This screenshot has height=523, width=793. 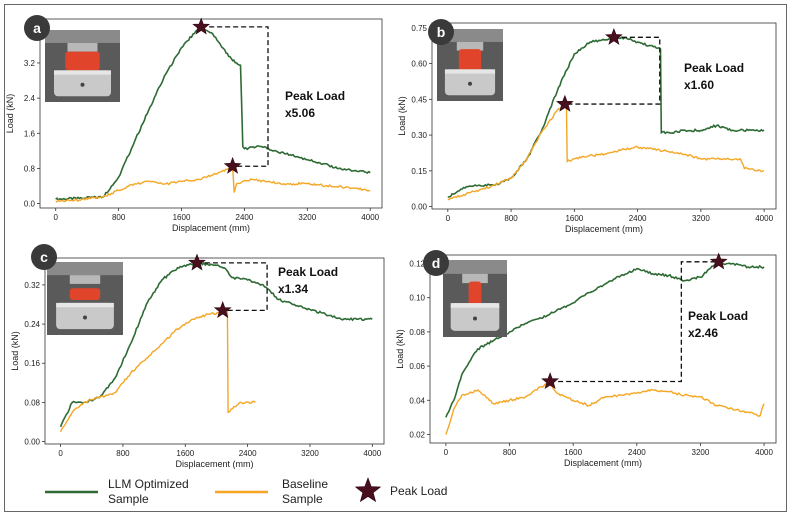 What do you see at coordinates (417, 264) in the screenshot?
I see `y-tick-label: 0.12` at bounding box center [417, 264].